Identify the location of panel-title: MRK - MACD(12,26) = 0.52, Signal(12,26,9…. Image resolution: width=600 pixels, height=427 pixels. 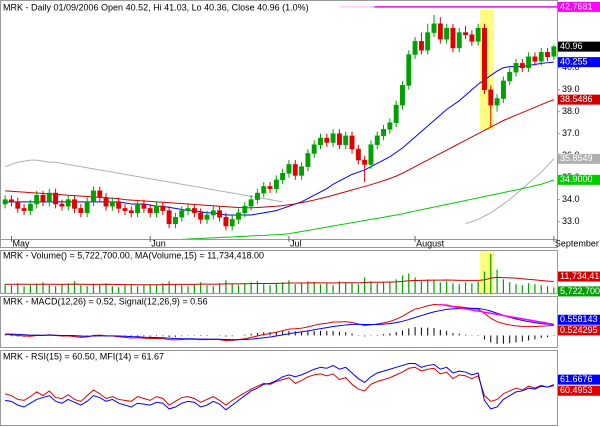
(105, 301).